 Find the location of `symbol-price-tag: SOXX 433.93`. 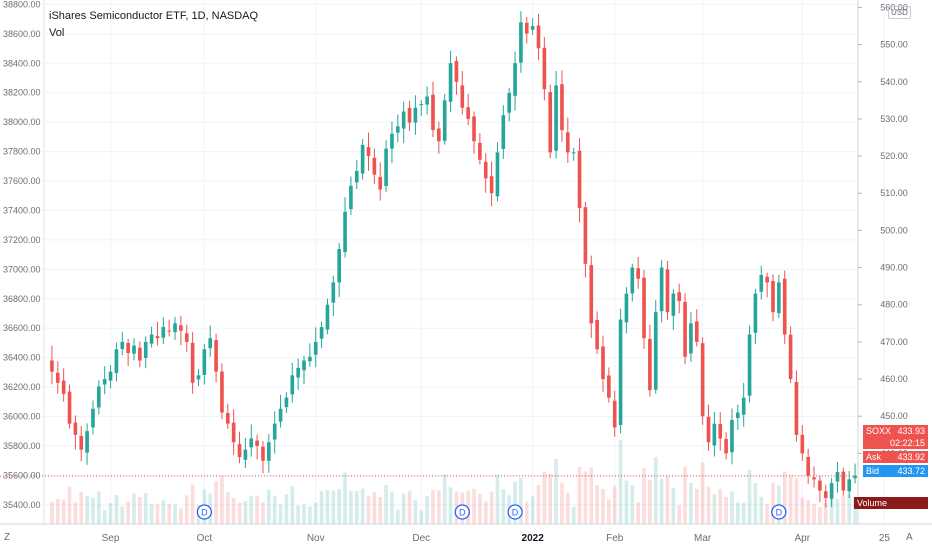

symbol-price-tag: SOXX 433.93 is located at coordinates (895, 431).